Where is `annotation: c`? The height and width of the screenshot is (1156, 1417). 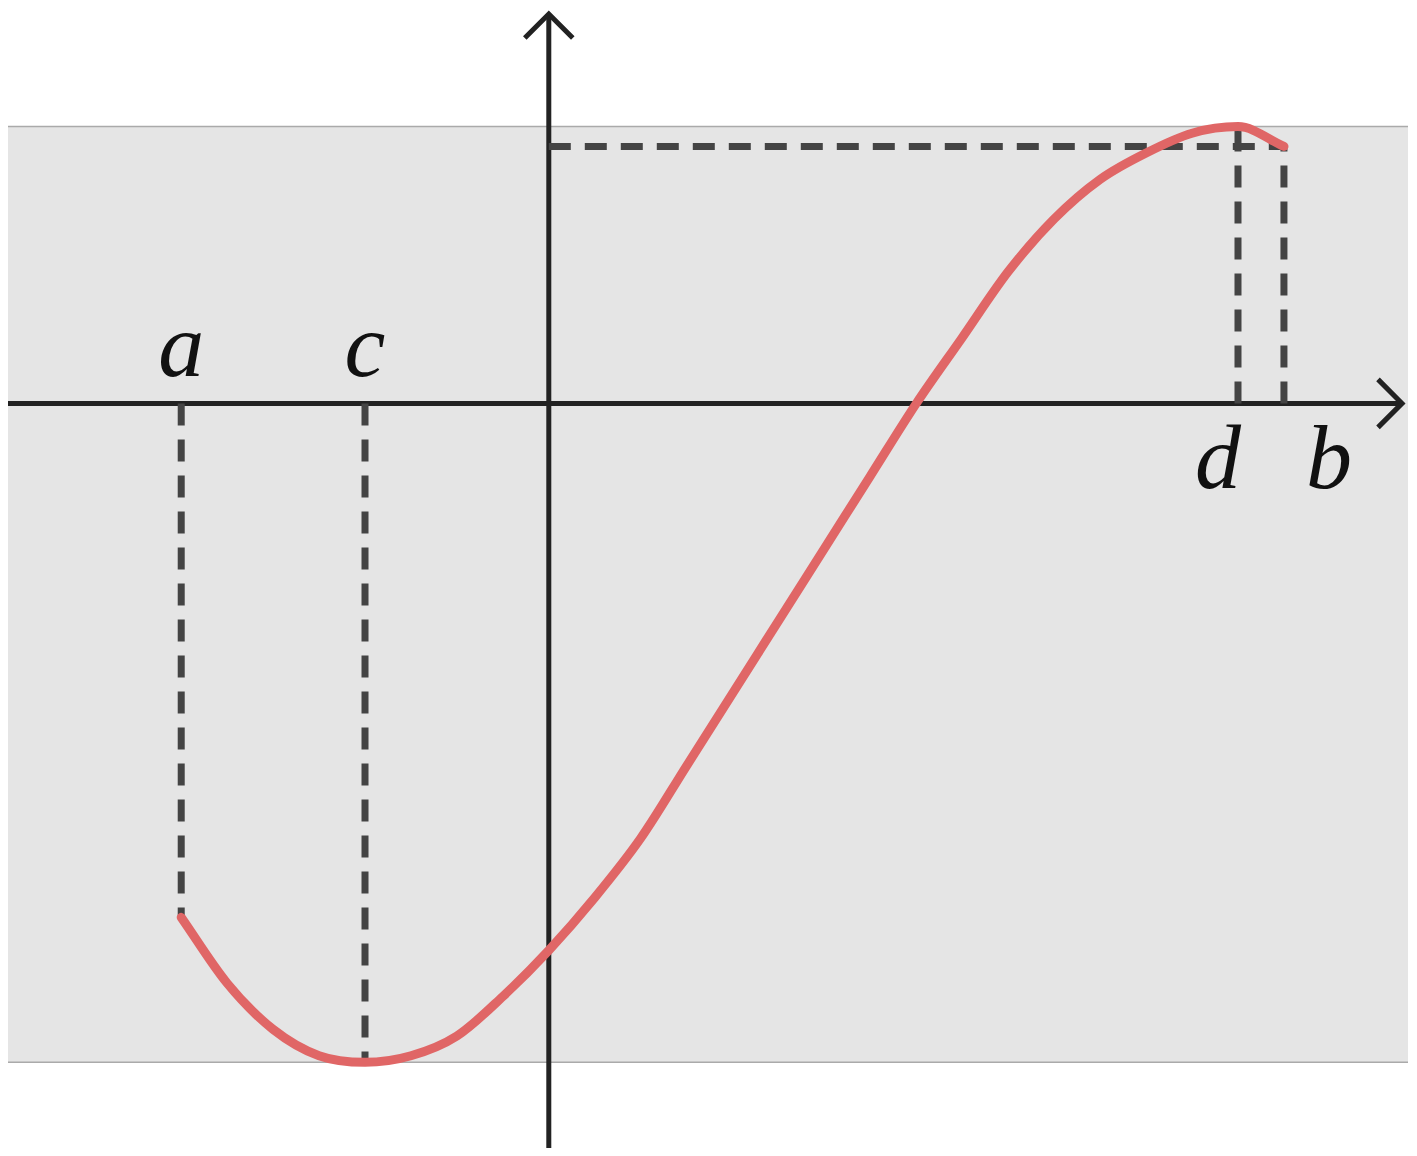
annotation: c is located at coordinates (365, 344).